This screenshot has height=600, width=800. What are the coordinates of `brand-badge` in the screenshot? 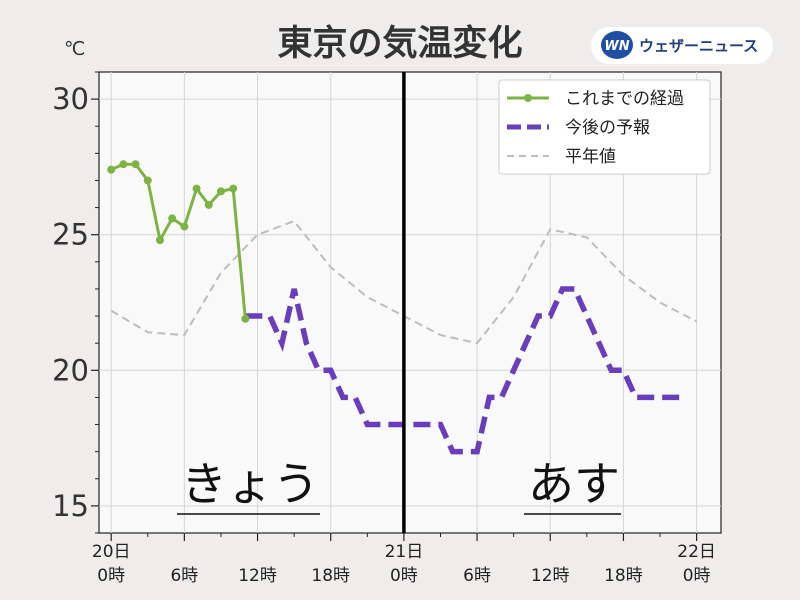 It's located at (682, 45).